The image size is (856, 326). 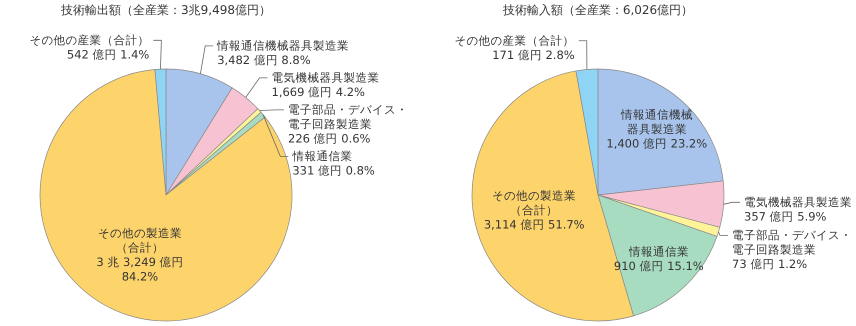 What do you see at coordinates (319, 92) in the screenshot?
I see `data-label: 1,669 億円 4.2%` at bounding box center [319, 92].